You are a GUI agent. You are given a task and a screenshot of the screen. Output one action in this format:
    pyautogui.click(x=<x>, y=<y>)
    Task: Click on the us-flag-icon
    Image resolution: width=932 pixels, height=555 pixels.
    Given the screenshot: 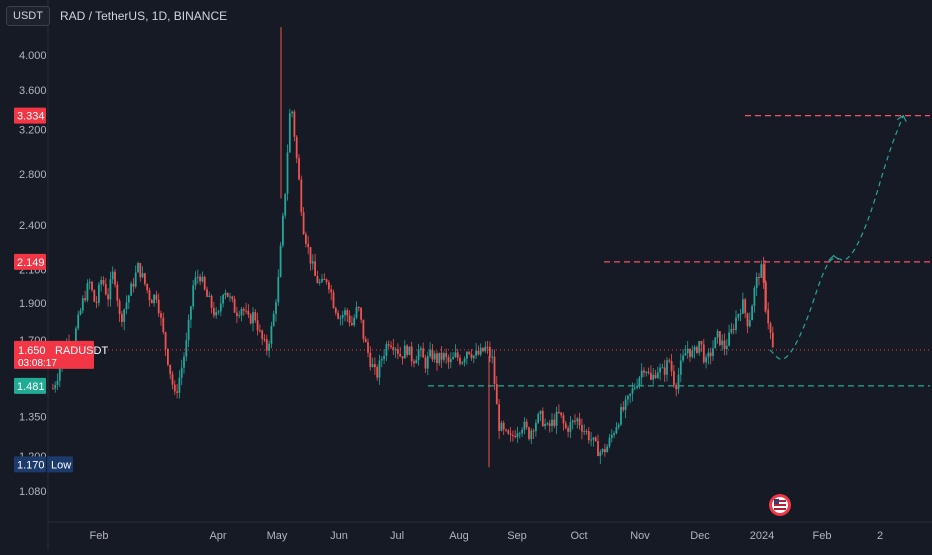 What is the action you would take?
    pyautogui.click(x=780, y=505)
    